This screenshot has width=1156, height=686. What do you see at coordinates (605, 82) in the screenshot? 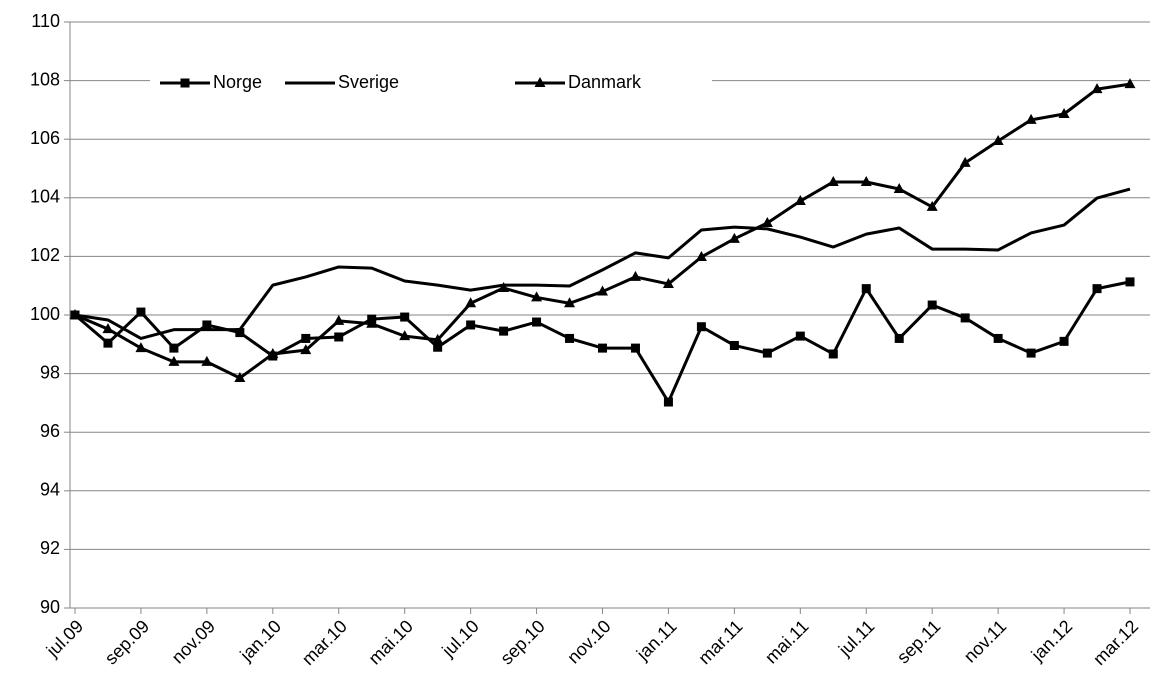
I see `legend-label: Danmark` at bounding box center [605, 82].